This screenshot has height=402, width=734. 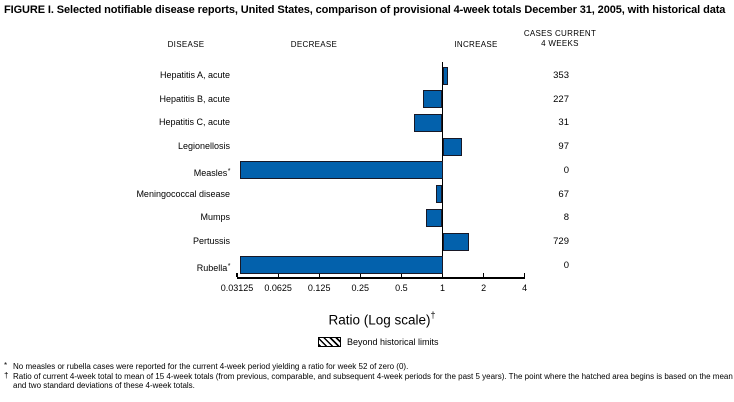 What do you see at coordinates (434, 217) in the screenshot?
I see `ratio-bar-mumps` at bounding box center [434, 217].